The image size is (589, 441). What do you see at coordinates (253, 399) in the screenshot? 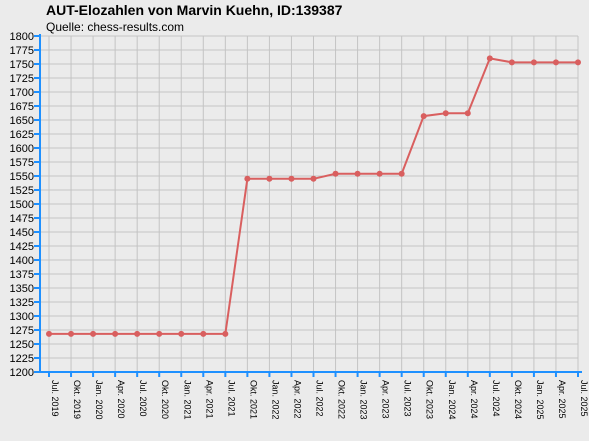
I see `x-tick-label: Okt. 2021` at bounding box center [253, 399].